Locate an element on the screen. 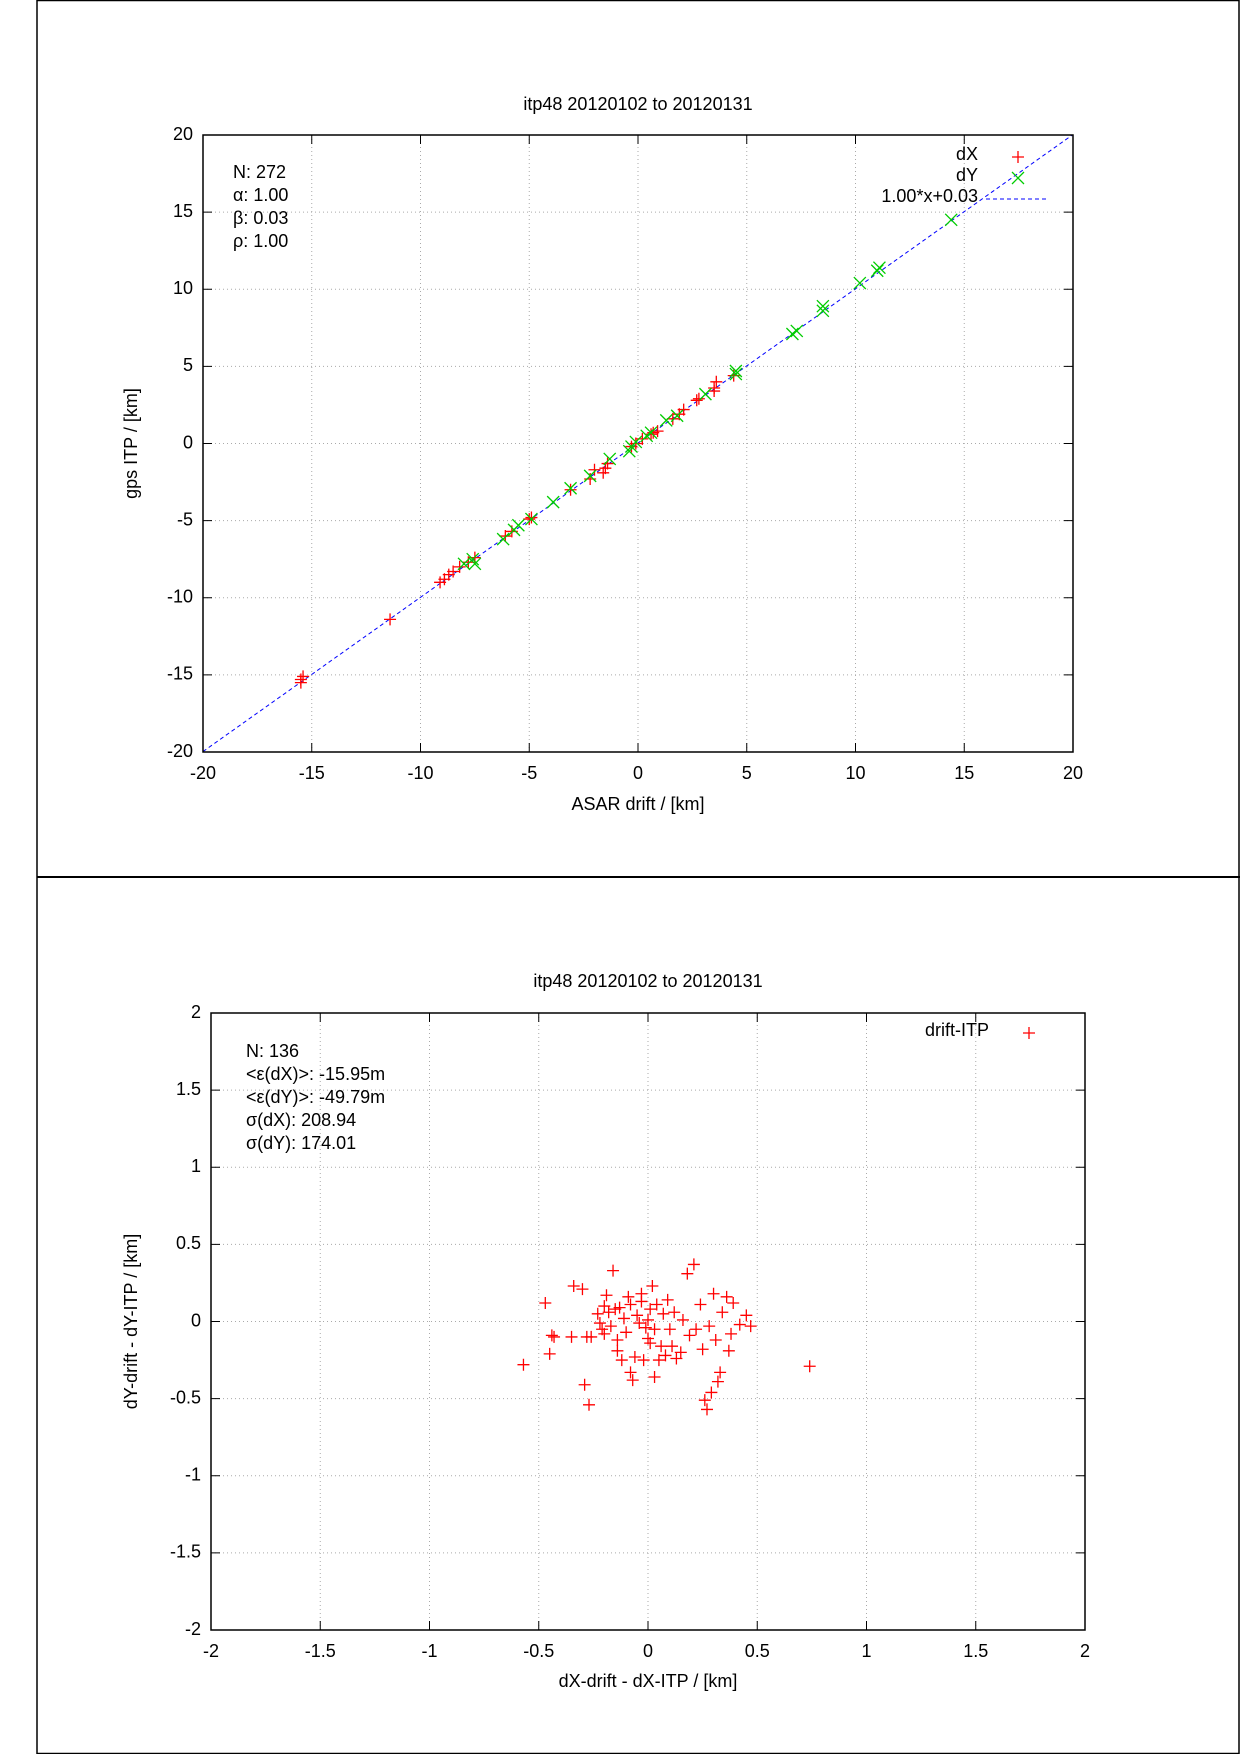 Image resolution: width=1240 pixels, height=1759 pixels. annotation: σ(dY): 174.01 is located at coordinates (301, 1143).